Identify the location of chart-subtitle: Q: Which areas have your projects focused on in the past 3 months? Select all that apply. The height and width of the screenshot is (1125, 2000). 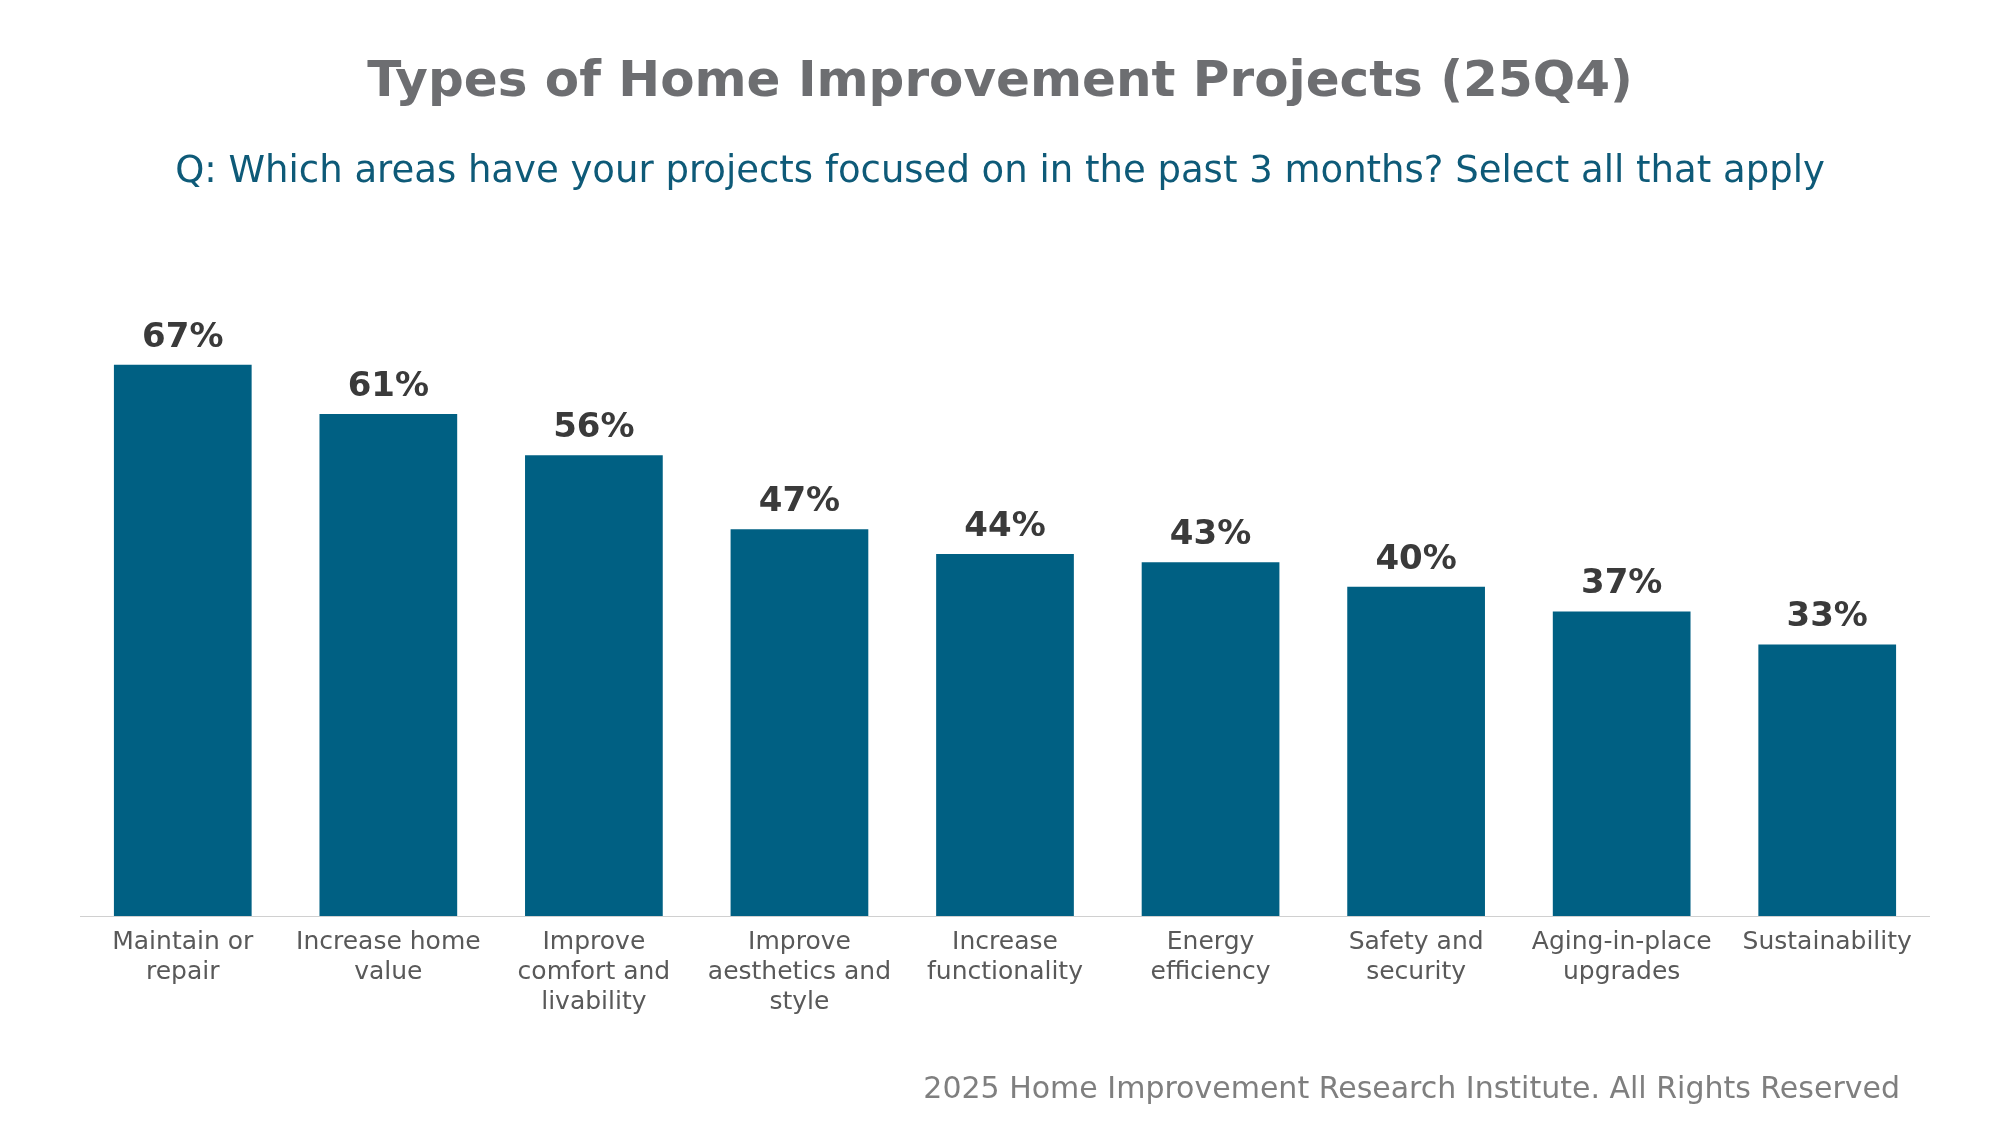
(1000, 169).